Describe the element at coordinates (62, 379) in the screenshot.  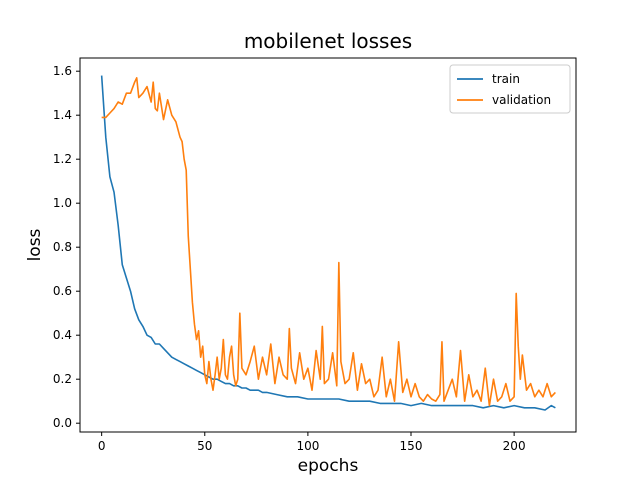
I see `y-tick-label: 0.2` at that location.